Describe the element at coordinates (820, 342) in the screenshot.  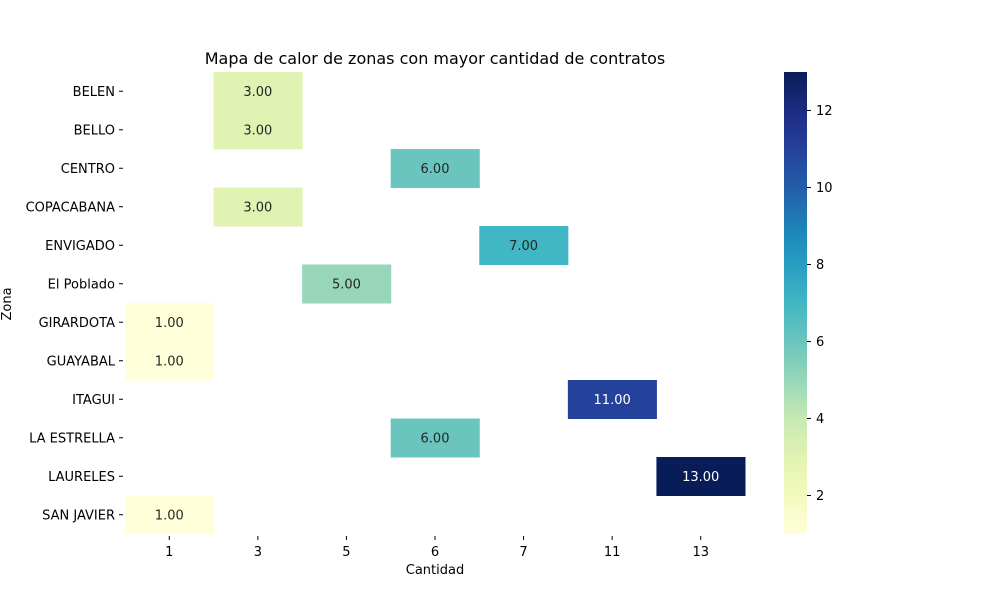
I see `colorbar-tick-label: 6` at that location.